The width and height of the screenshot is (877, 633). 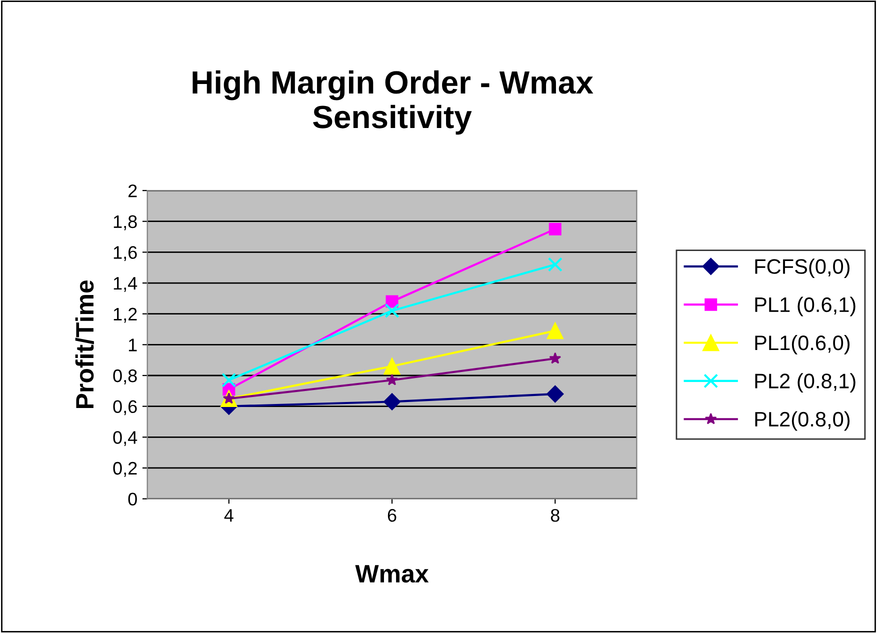 I want to click on y-tick-label: 0,2, so click(x=125, y=469).